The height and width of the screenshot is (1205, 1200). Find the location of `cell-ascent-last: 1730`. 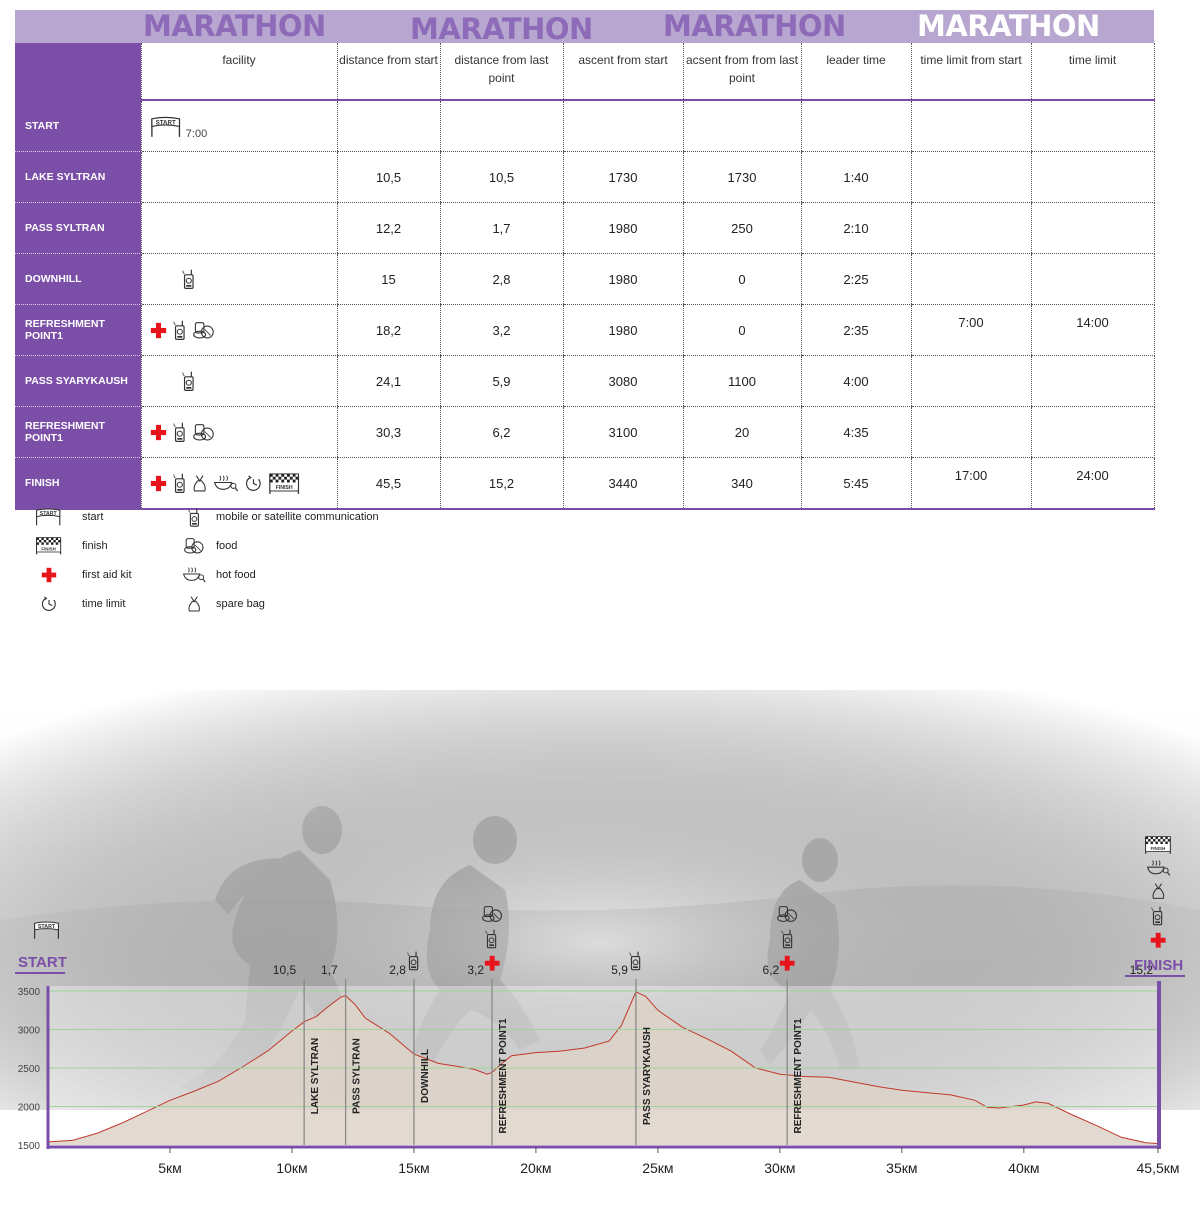

cell-ascent-last: 1730 is located at coordinates (741, 177).